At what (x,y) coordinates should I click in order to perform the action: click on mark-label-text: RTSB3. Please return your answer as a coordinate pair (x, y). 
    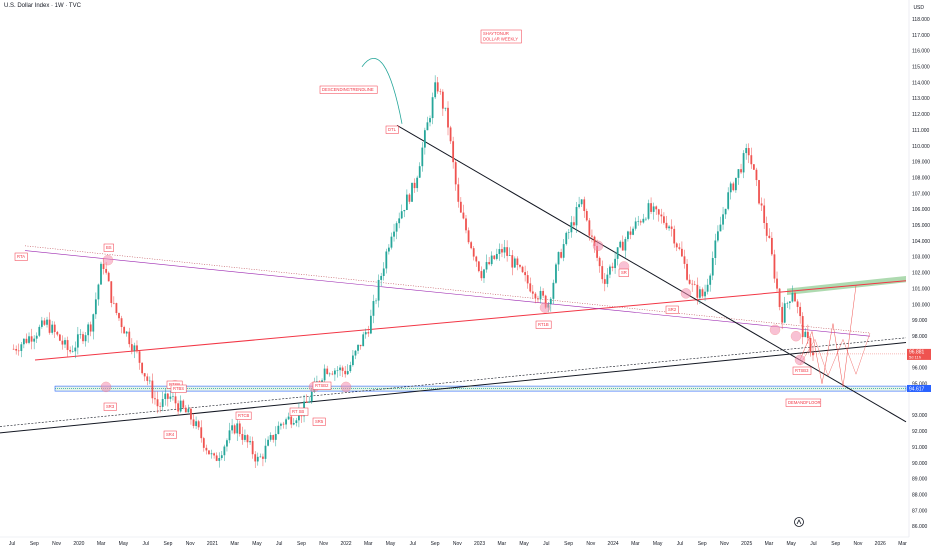
    Looking at the image, I should click on (802, 370).